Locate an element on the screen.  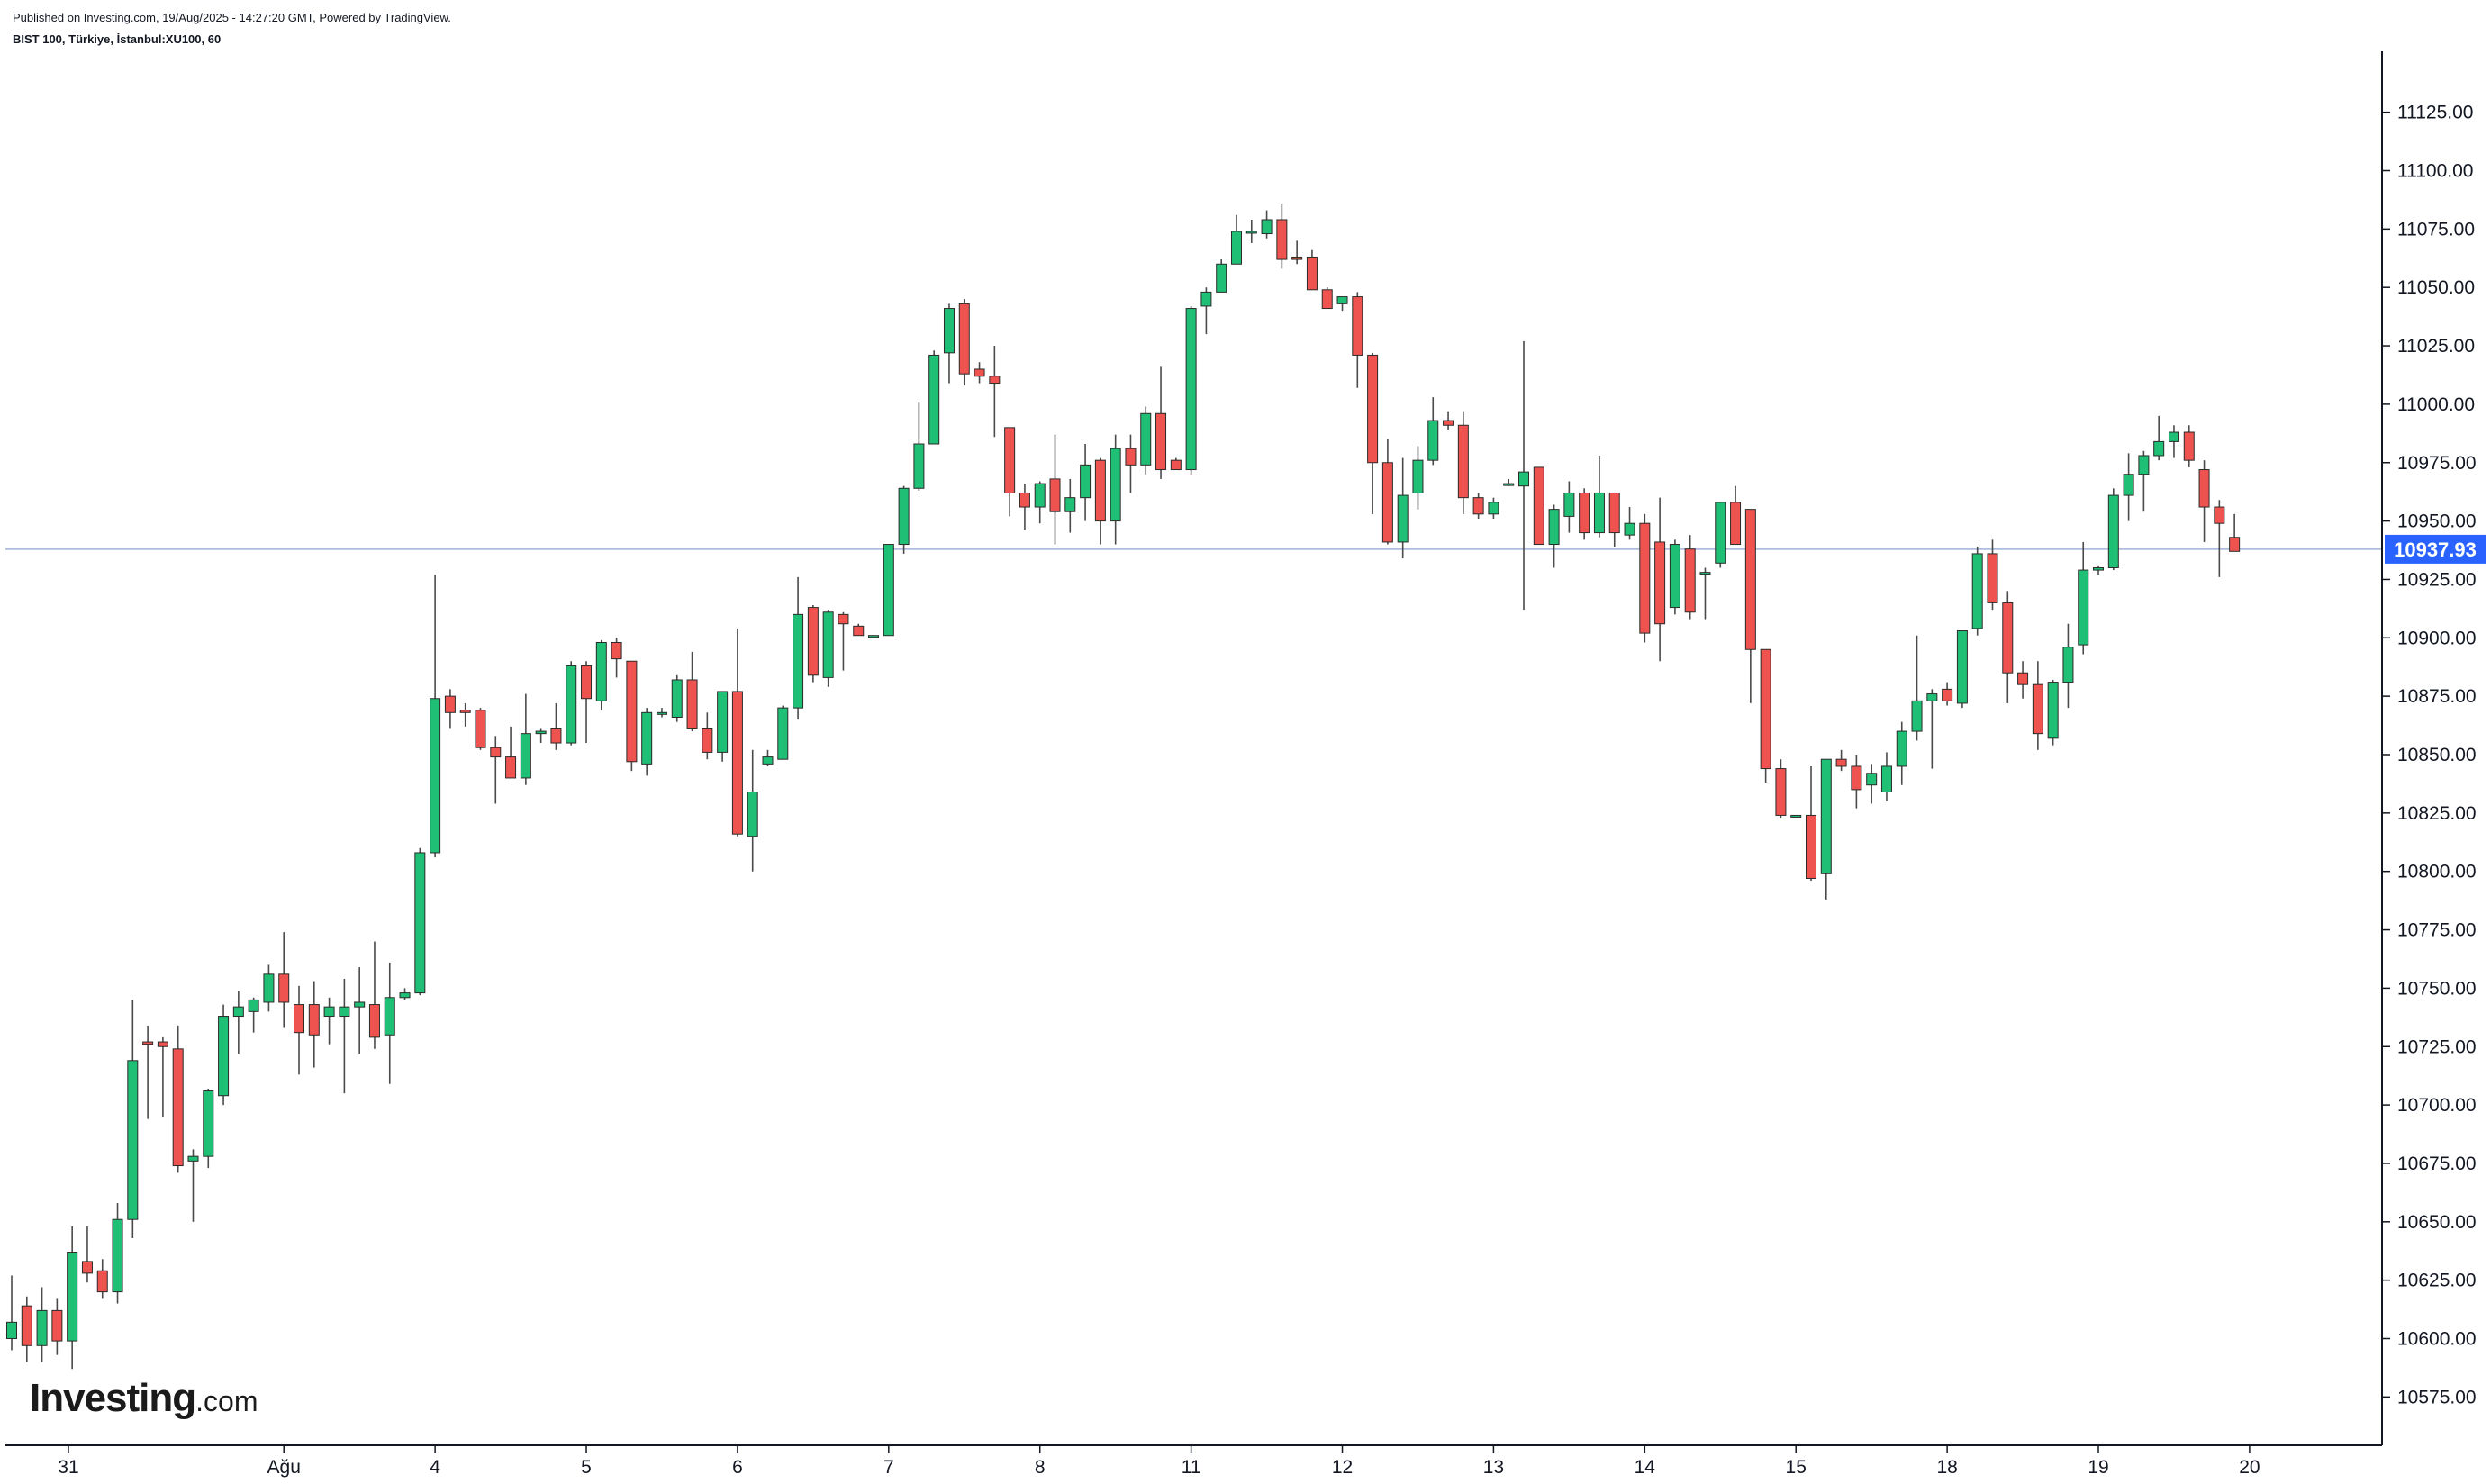
y-tick-label: 10575.00 is located at coordinates (2437, 1397).